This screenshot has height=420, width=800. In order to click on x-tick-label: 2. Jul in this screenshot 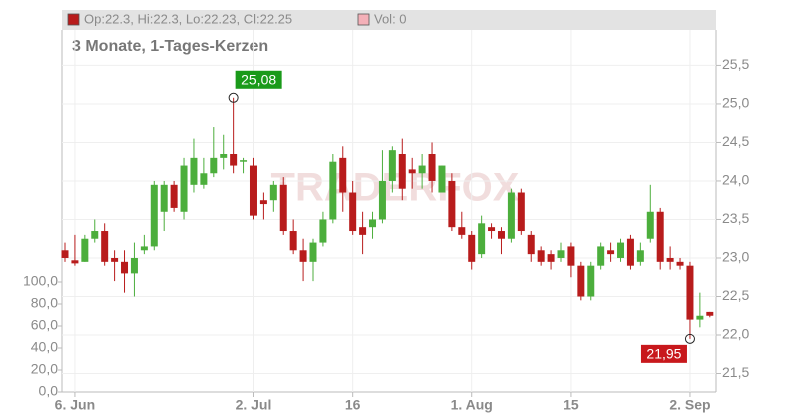, I will do `click(254, 405)`.